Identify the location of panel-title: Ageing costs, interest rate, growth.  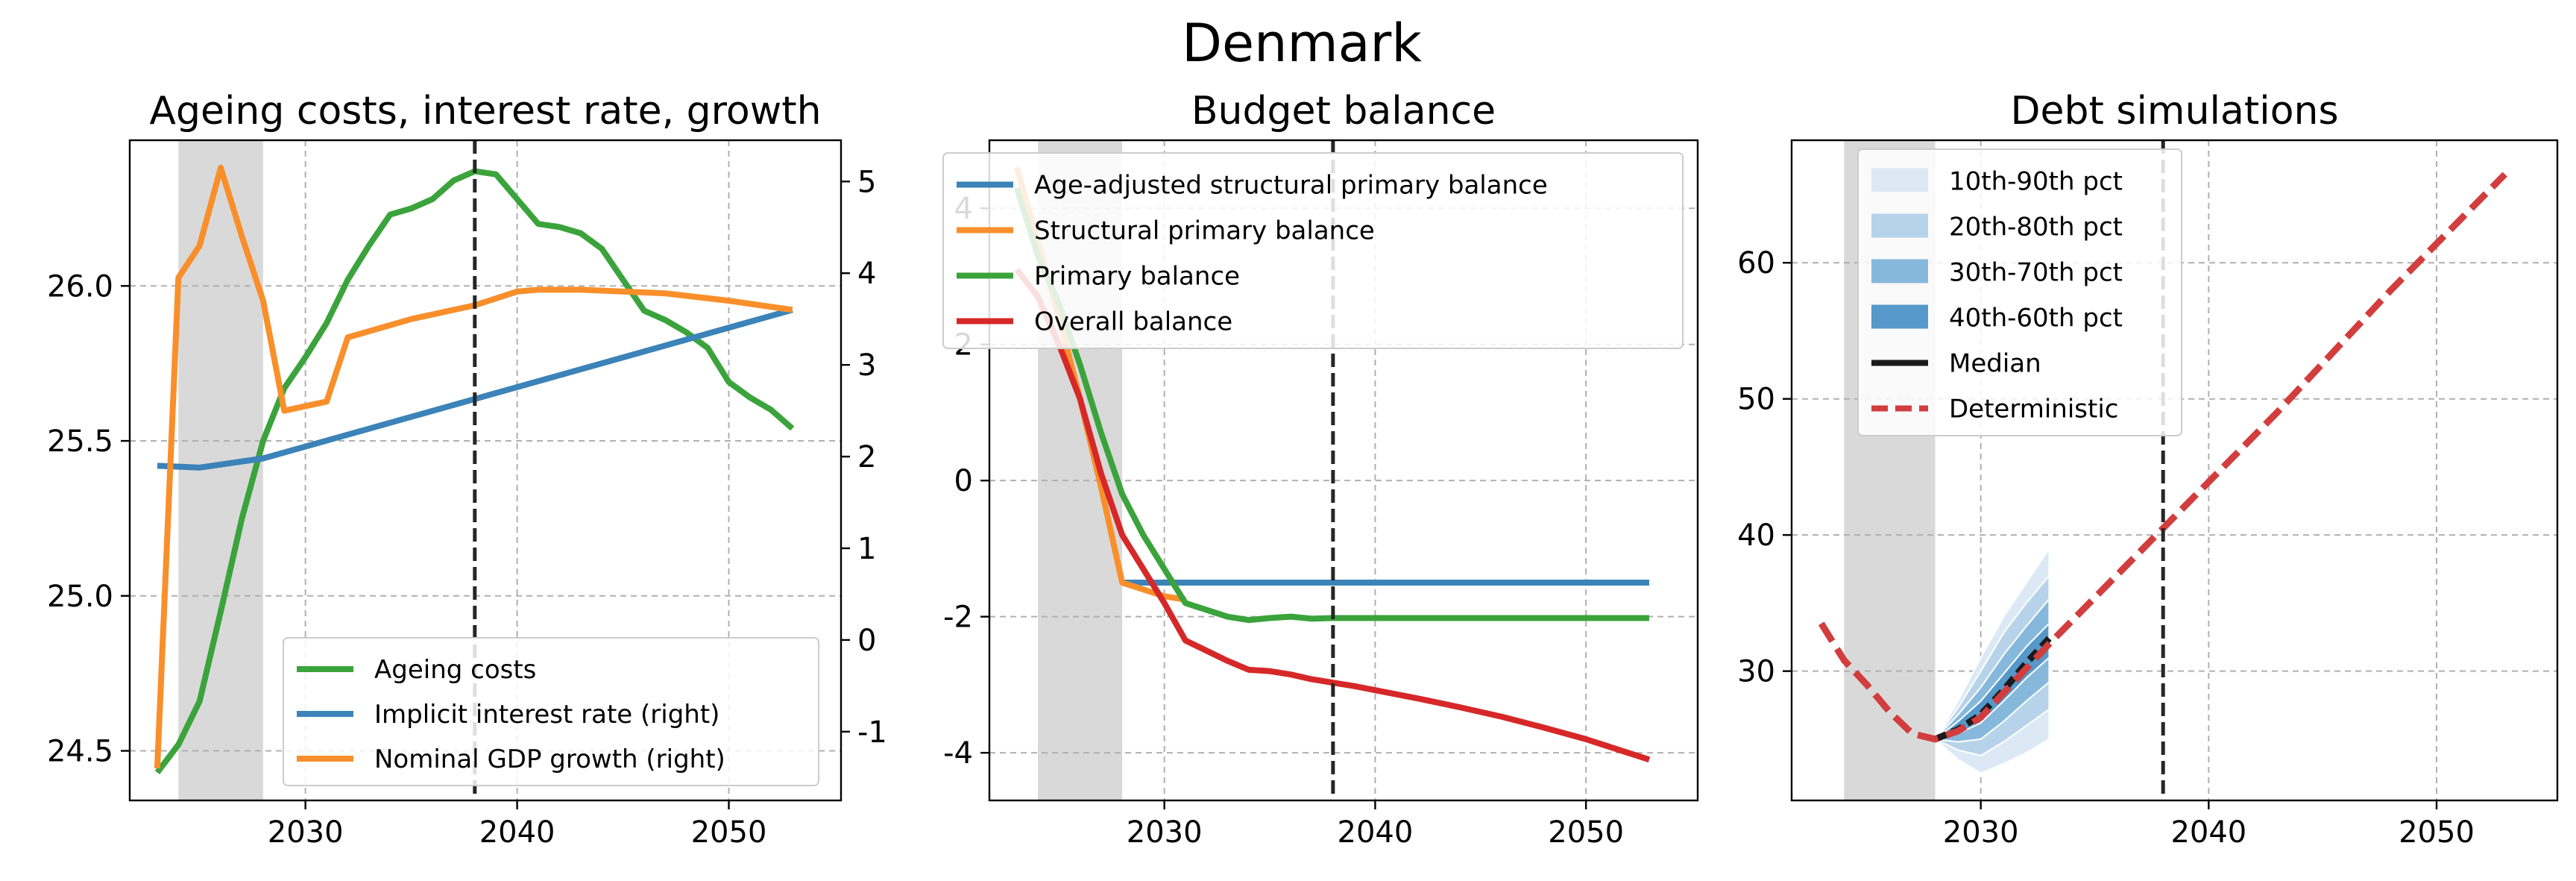
(485, 111).